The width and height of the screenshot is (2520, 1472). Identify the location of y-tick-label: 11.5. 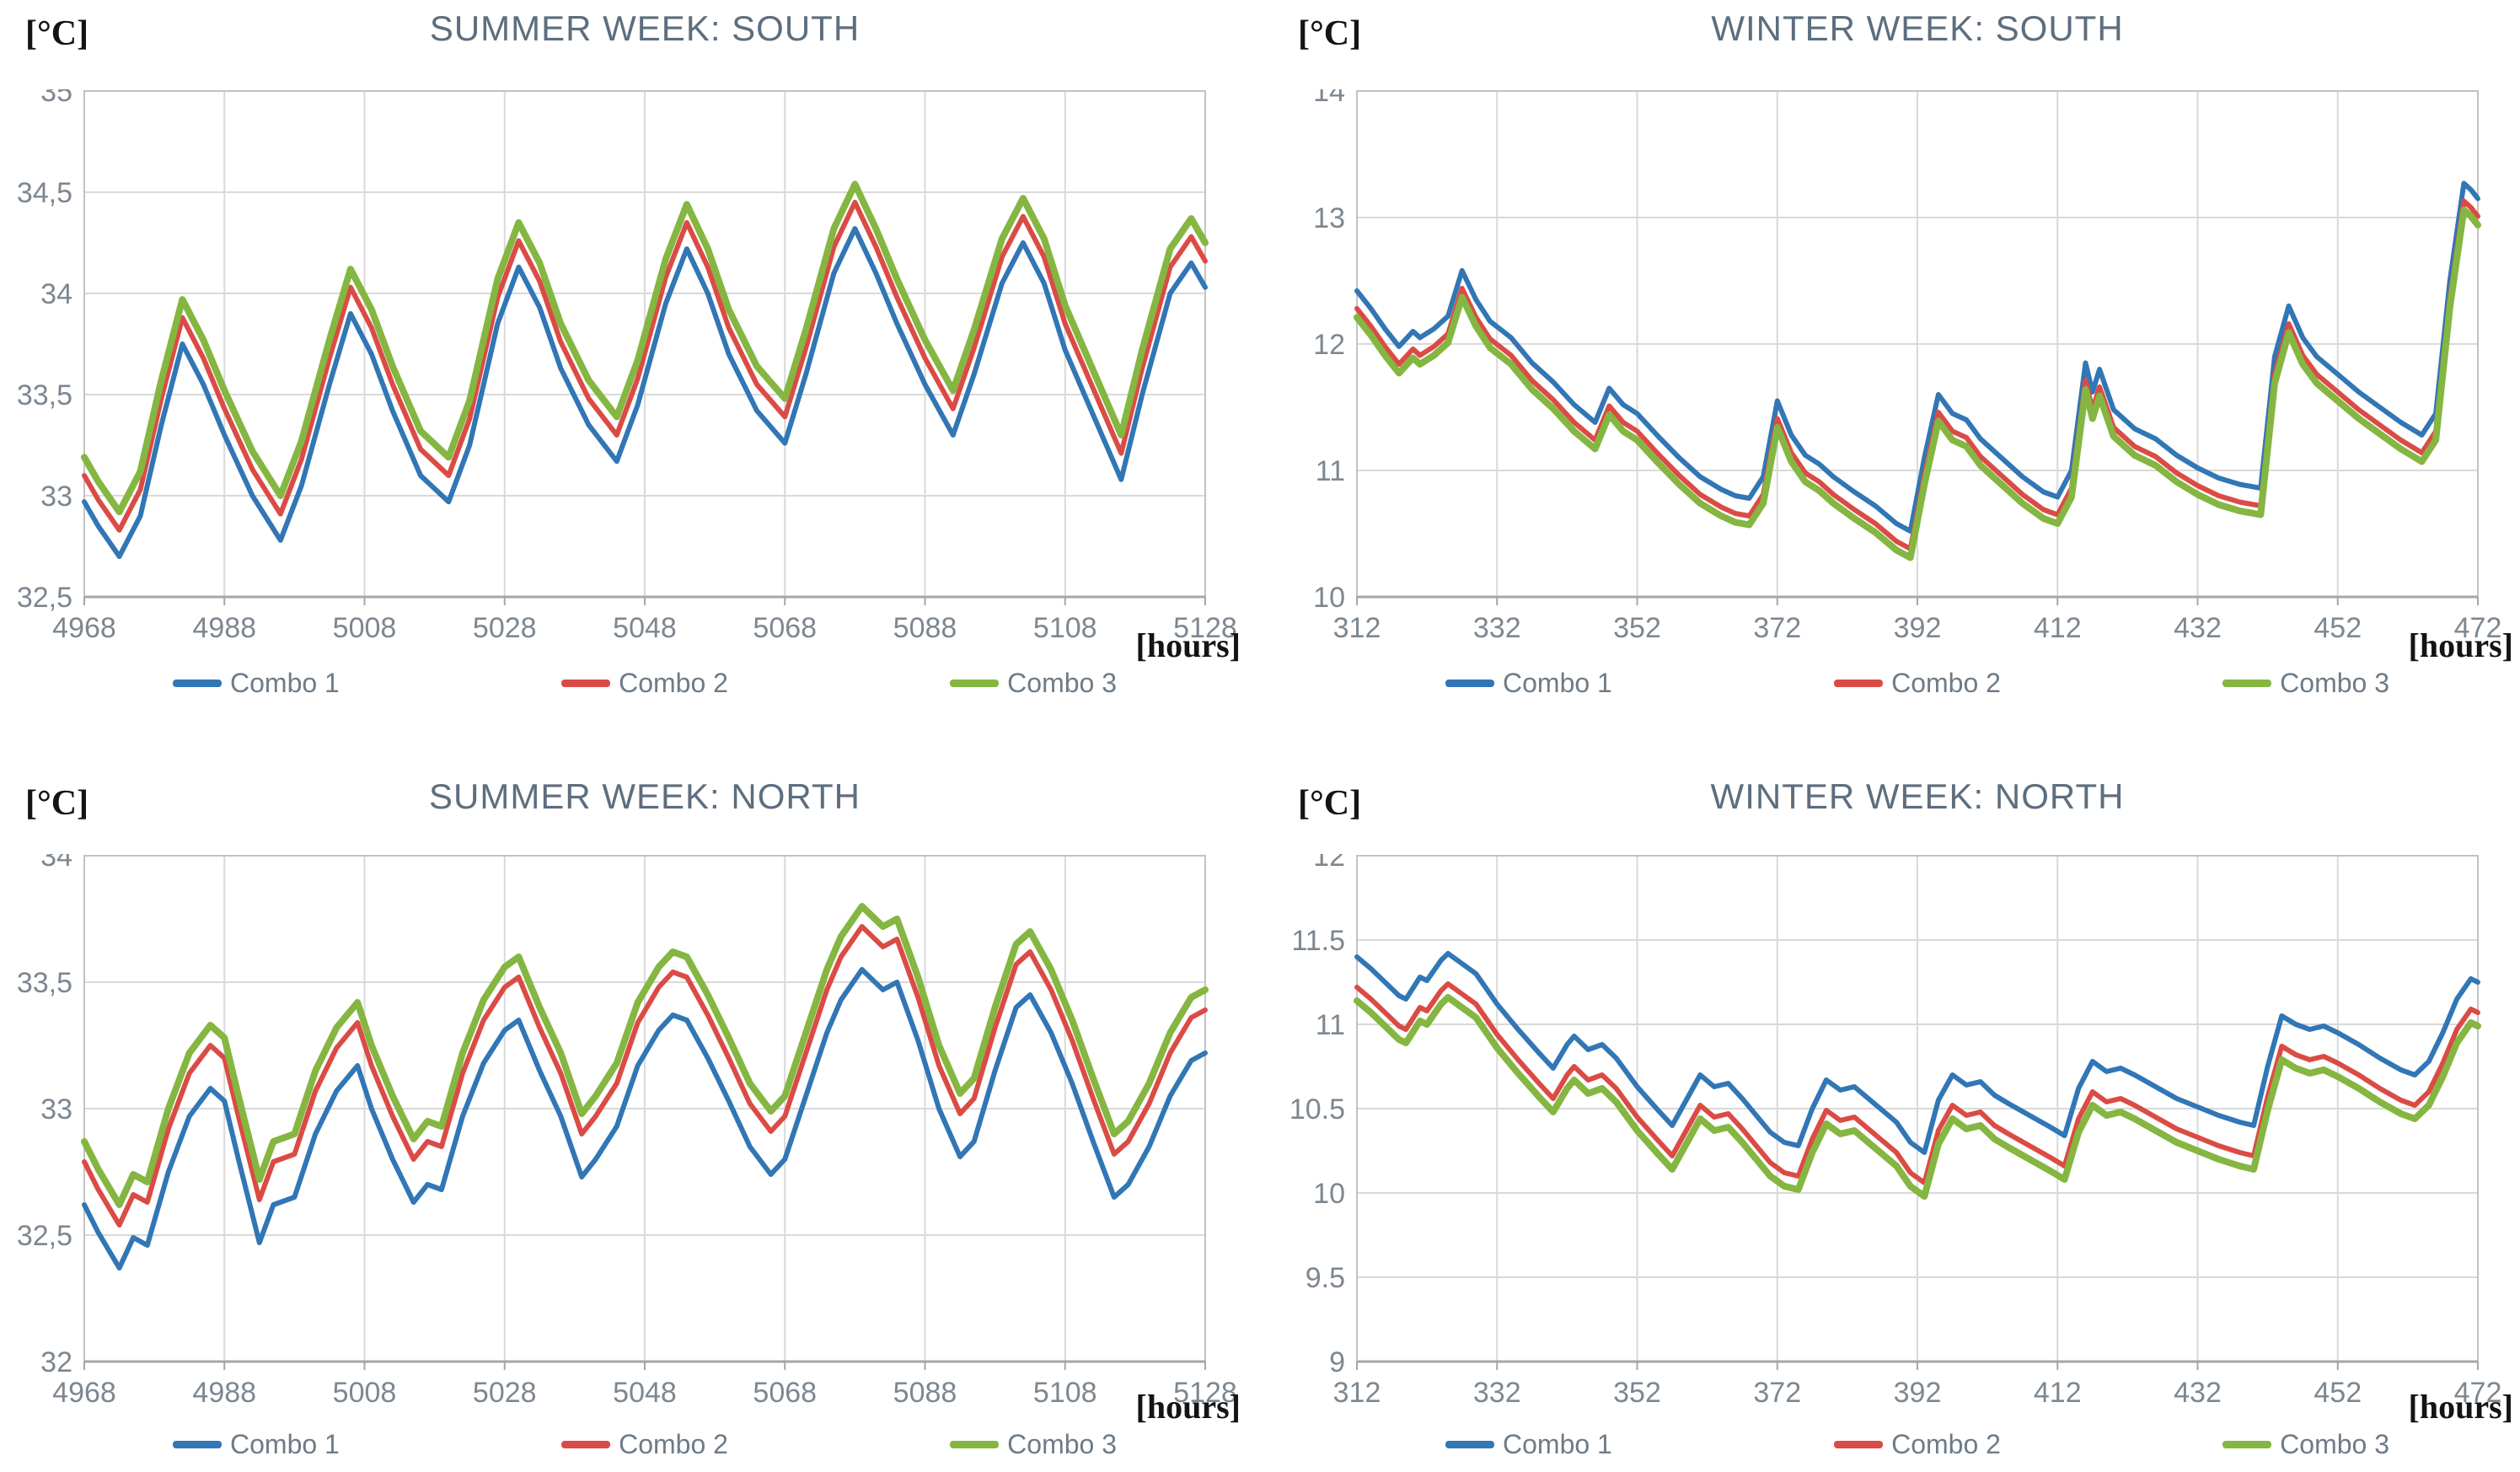
(1318, 941).